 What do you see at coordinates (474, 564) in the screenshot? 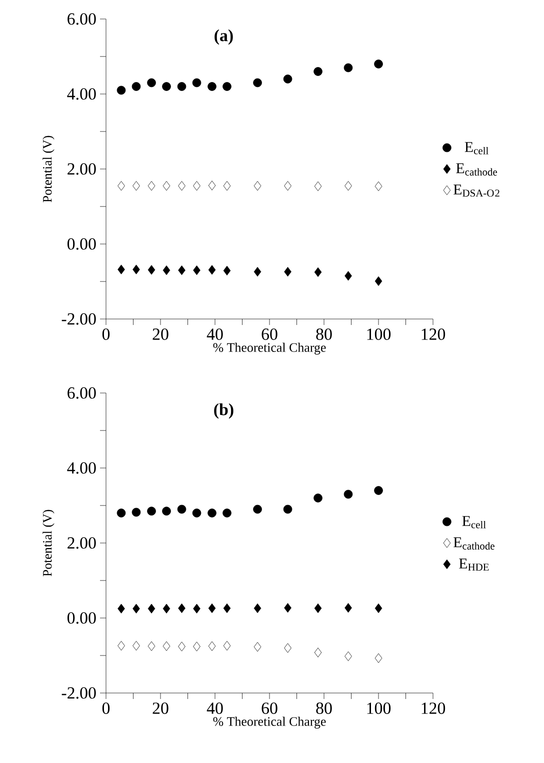
I see `legend-label: E$_{HDE}$` at bounding box center [474, 564].